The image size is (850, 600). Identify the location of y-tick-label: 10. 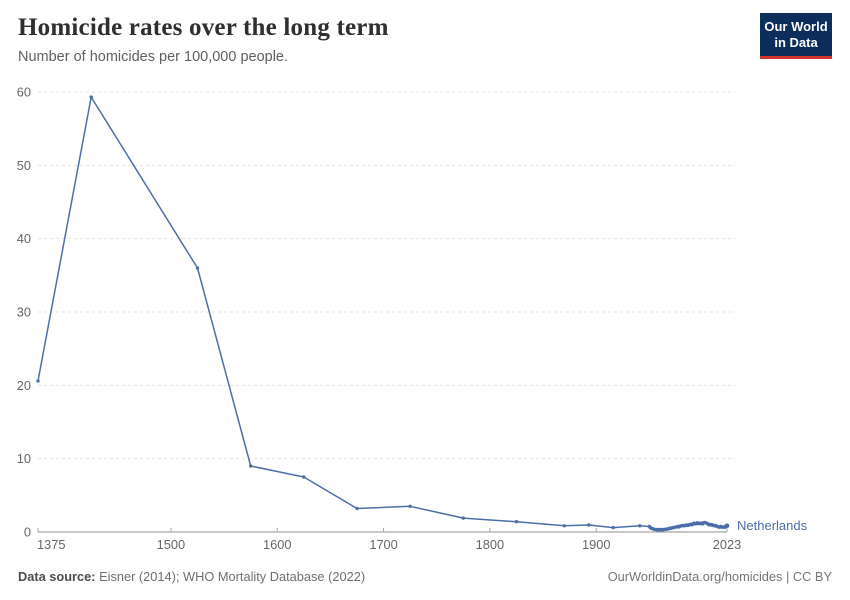
(24, 458).